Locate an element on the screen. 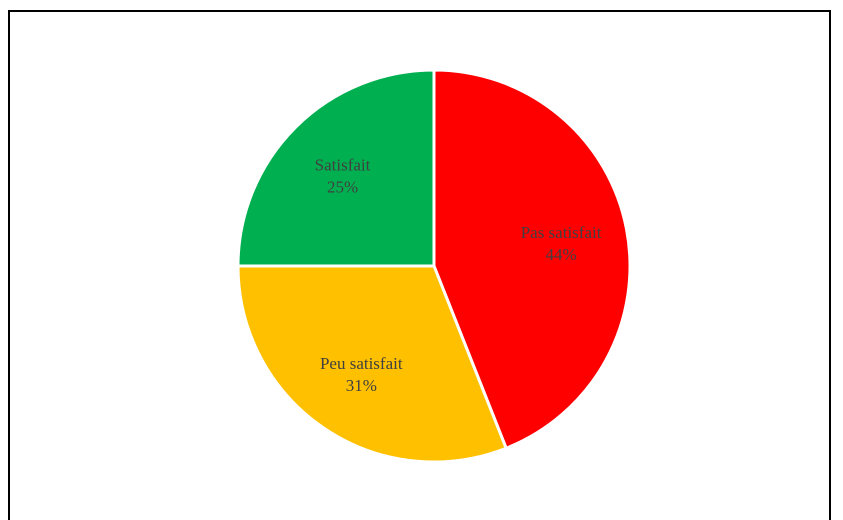 Image resolution: width=843 pixels, height=520 pixels. slice-category-name: Peu satisfait is located at coordinates (361, 363).